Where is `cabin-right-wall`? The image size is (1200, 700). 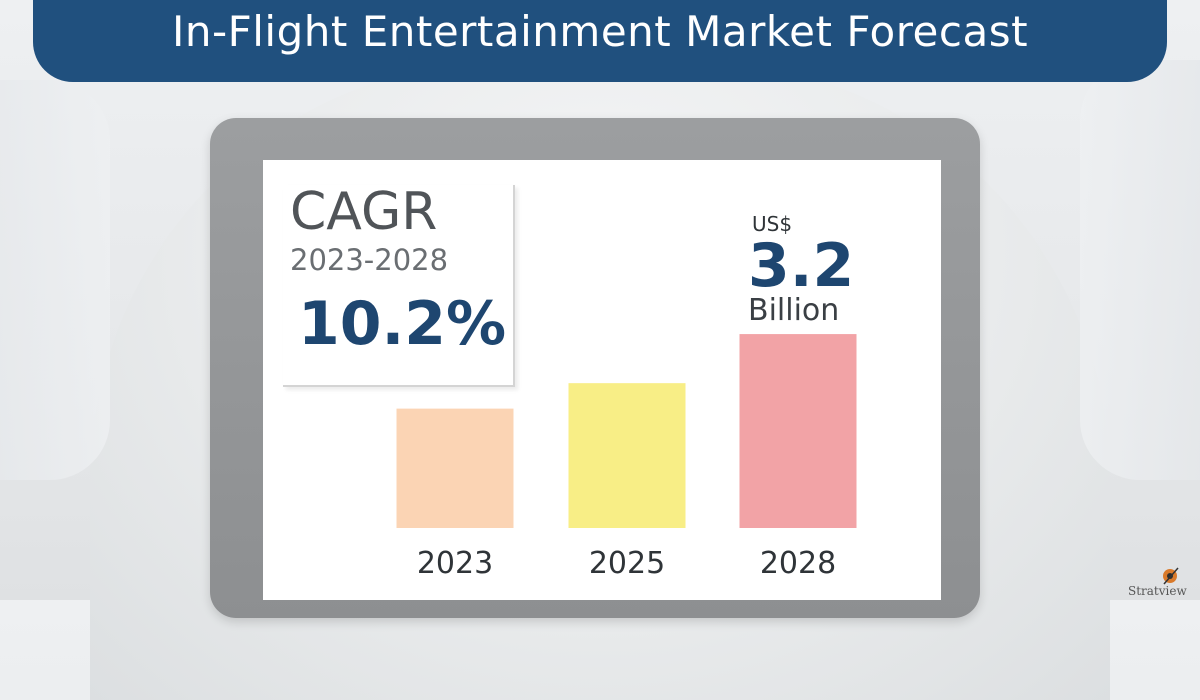
cabin-right-wall is located at coordinates (1140, 270).